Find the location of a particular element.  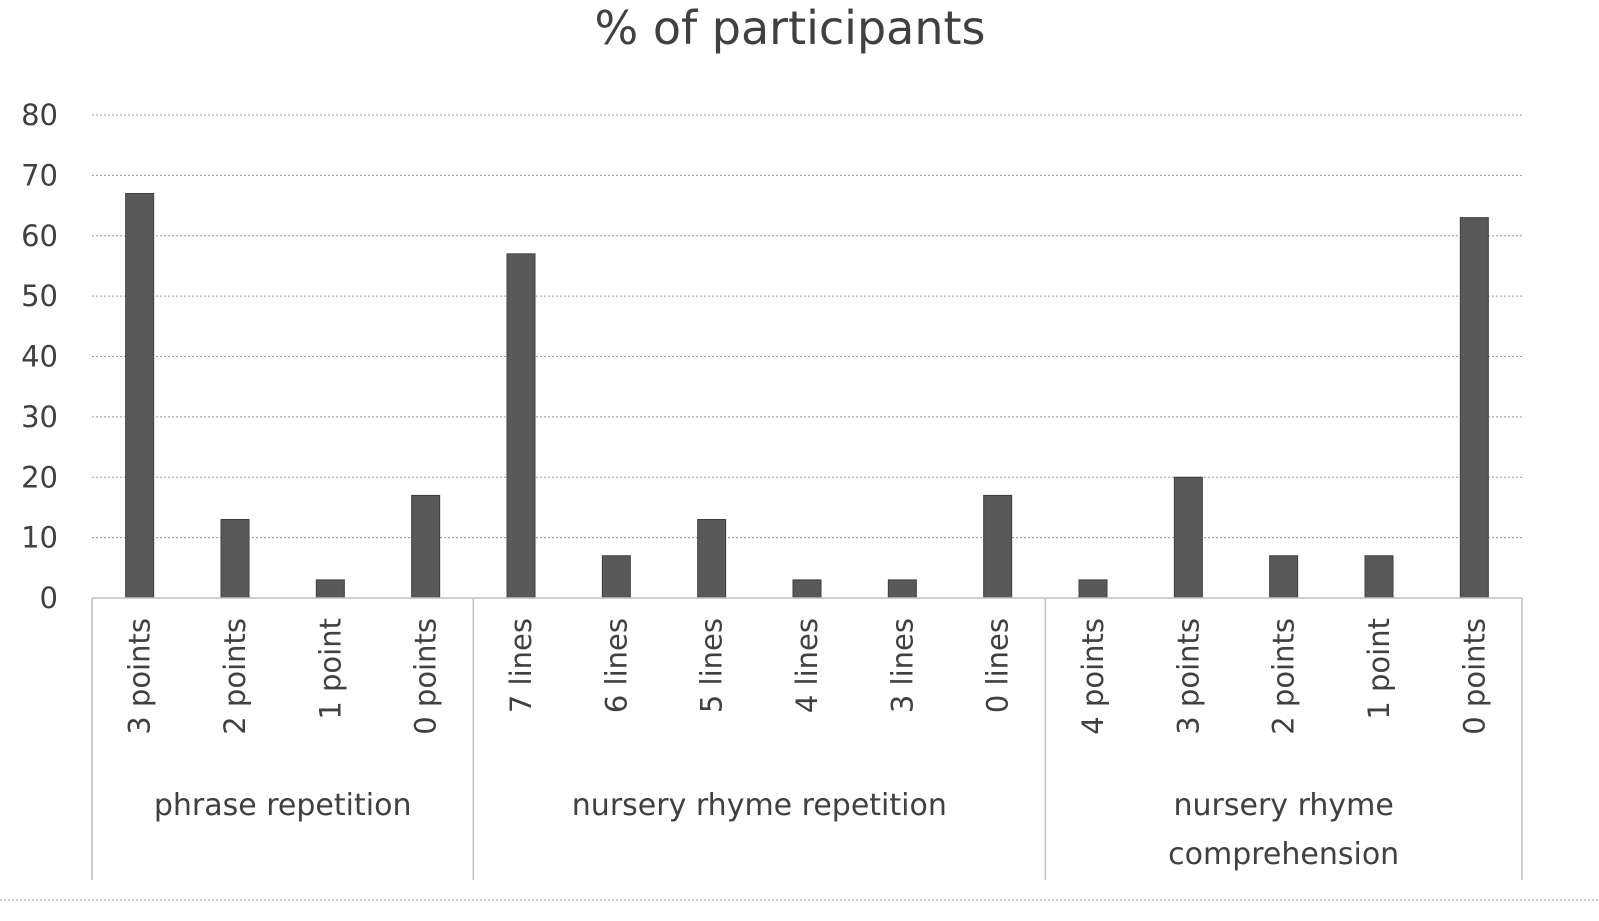

x-tick-label: 3 lines is located at coordinates (902, 665).